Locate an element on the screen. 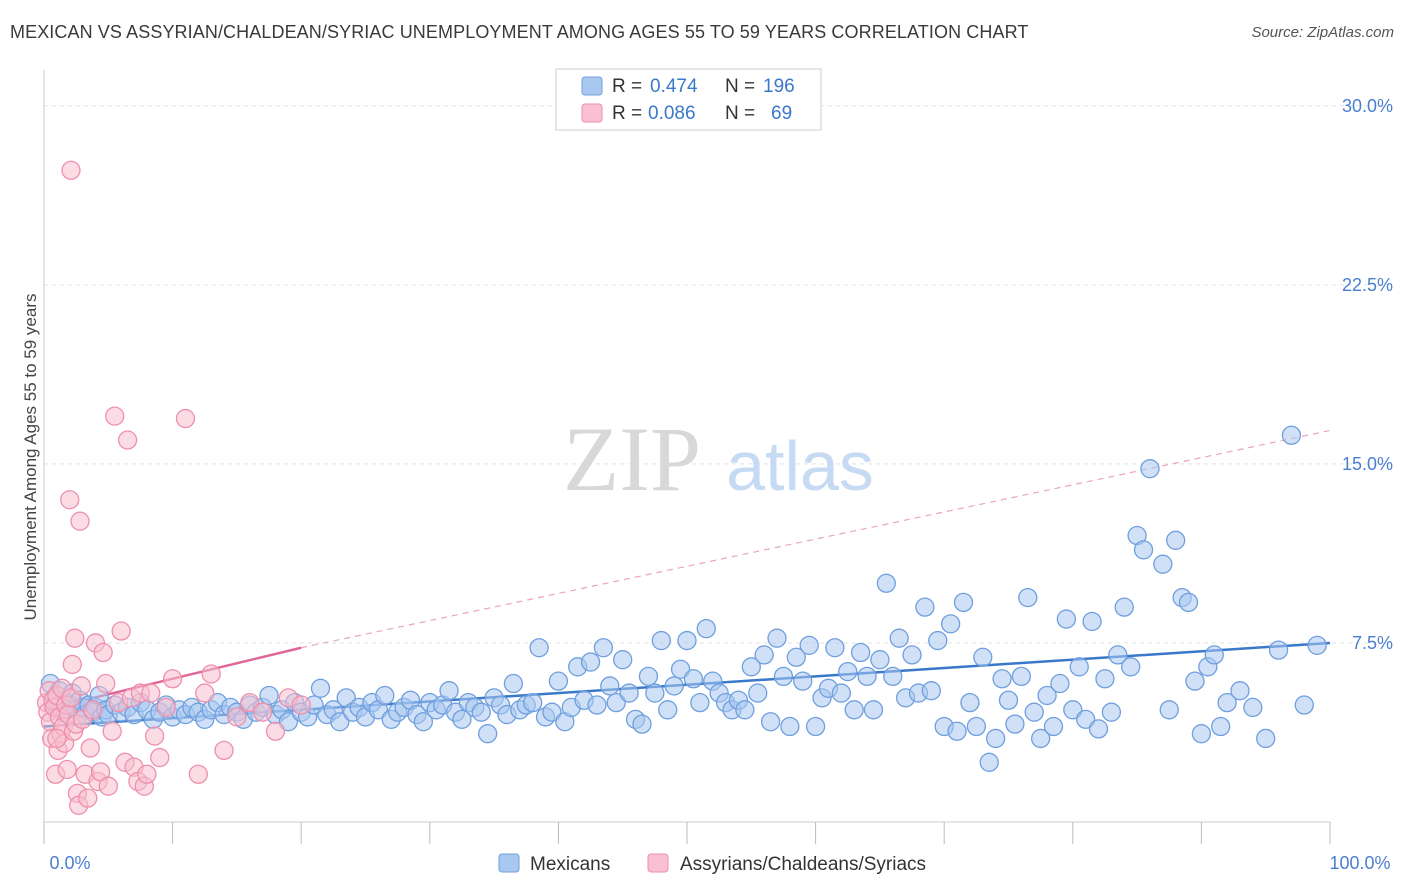 Image resolution: width=1406 pixels, height=892 pixels. x-tick-label: 0.0% is located at coordinates (69, 863).